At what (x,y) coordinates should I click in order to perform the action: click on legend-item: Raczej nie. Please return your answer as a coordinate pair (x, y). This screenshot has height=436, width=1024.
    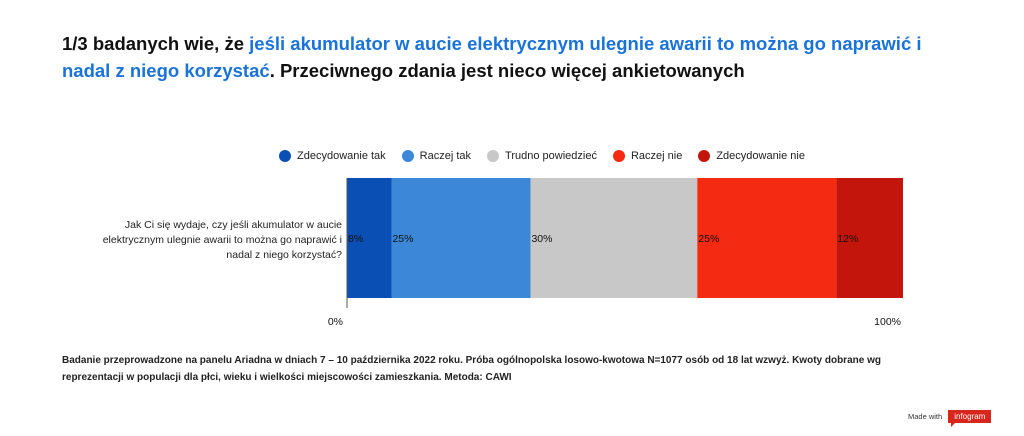
    Looking at the image, I should click on (647, 156).